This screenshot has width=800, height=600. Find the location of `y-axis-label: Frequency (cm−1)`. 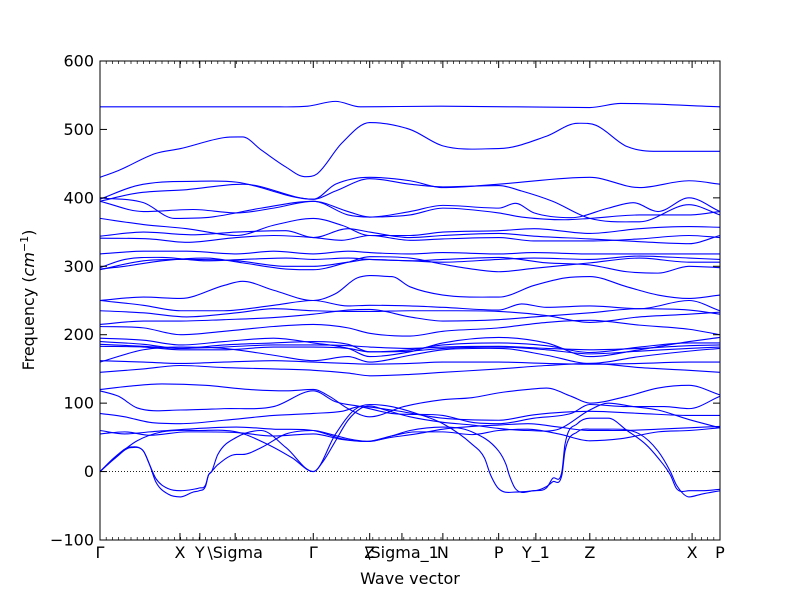

y-axis-label: Frequency (cm−1) is located at coordinates (28, 300).